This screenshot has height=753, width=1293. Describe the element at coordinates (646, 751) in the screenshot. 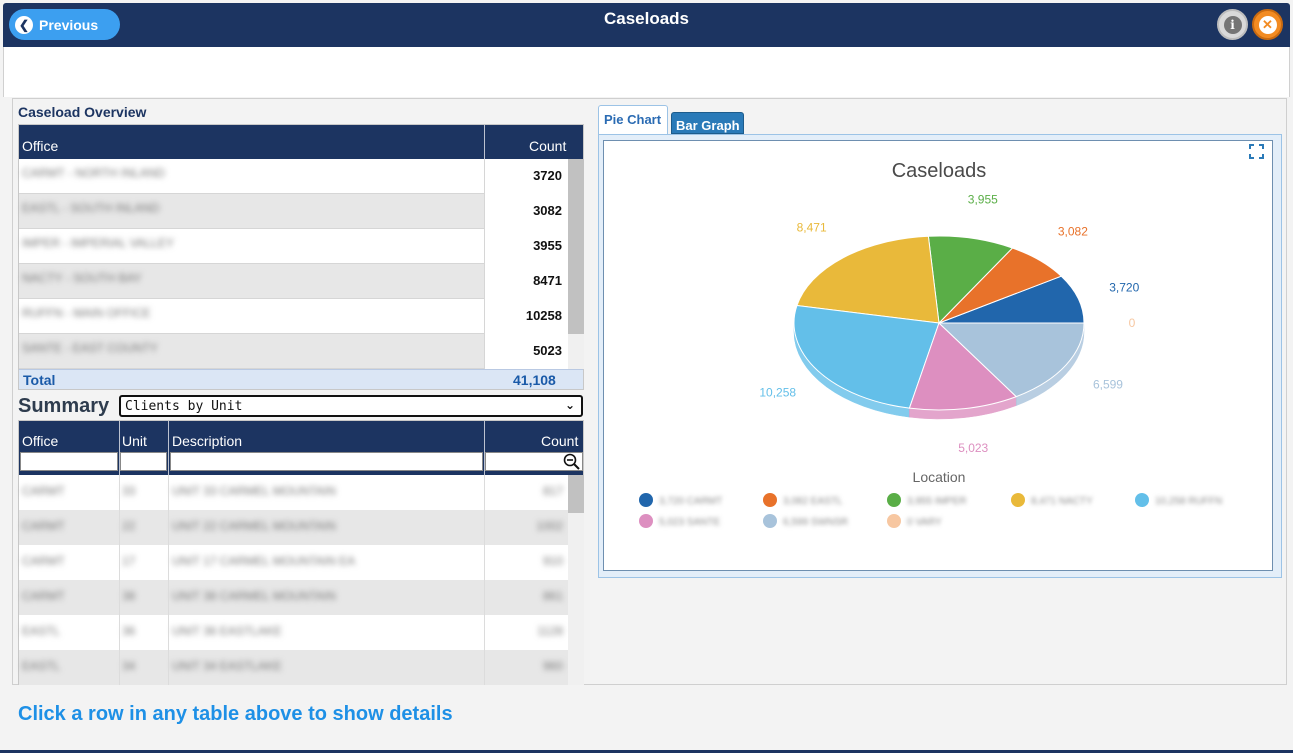

I see `bottom-border` at that location.